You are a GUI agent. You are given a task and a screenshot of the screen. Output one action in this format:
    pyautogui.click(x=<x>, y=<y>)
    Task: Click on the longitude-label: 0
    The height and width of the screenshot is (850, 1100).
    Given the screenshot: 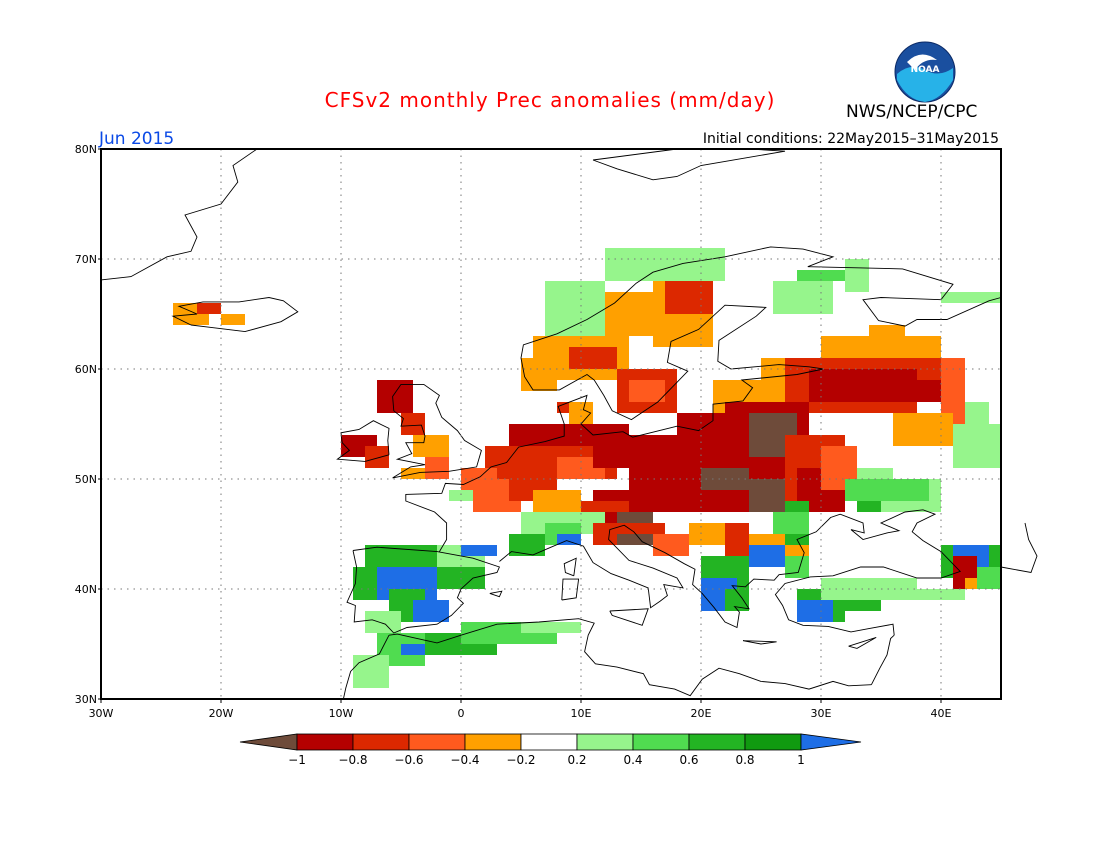 What is the action you would take?
    pyautogui.click(x=461, y=713)
    